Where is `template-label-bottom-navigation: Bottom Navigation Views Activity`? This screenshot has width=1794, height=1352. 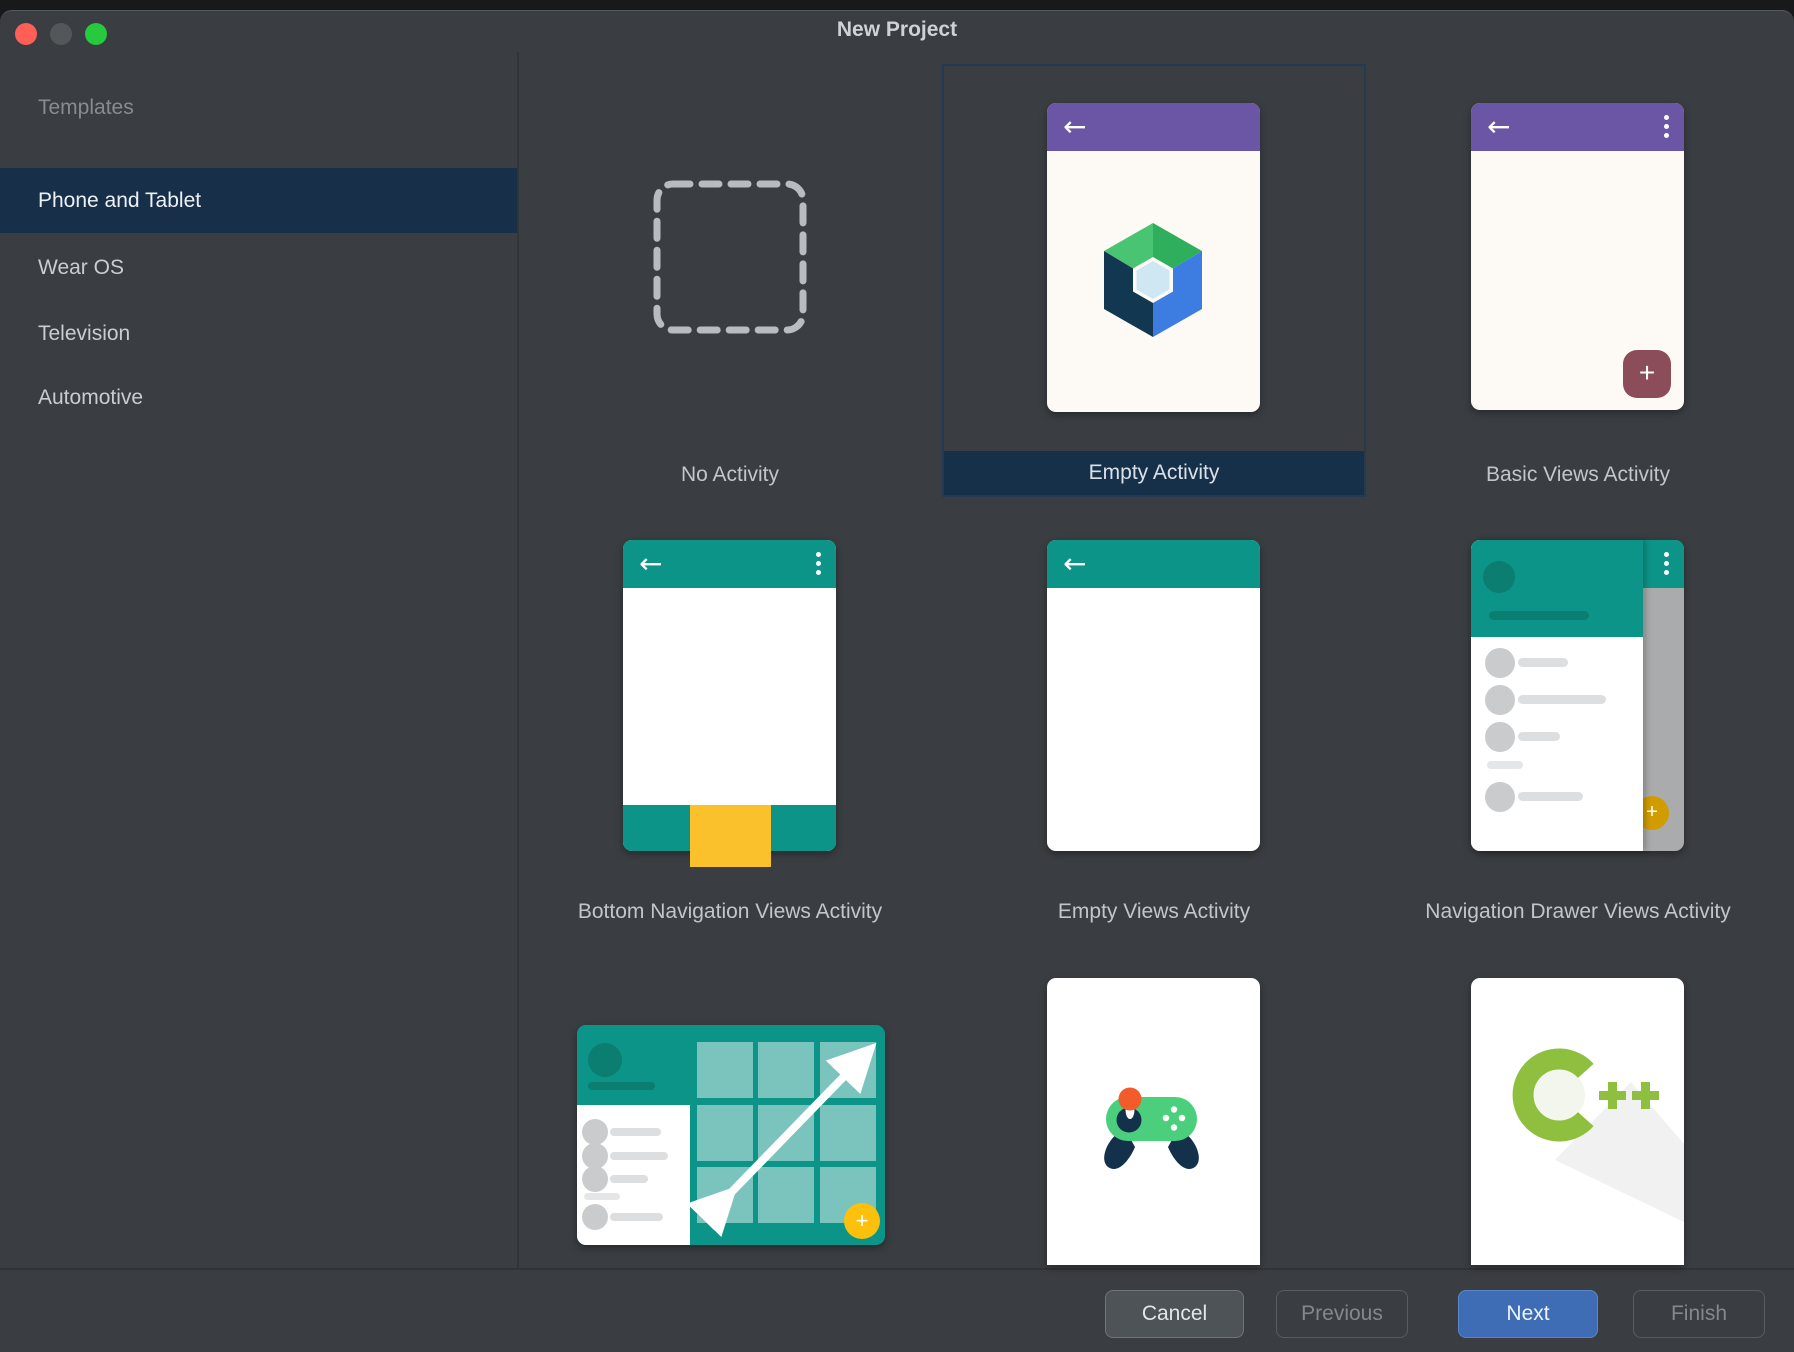 template-label-bottom-navigation: Bottom Navigation Views Activity is located at coordinates (730, 911).